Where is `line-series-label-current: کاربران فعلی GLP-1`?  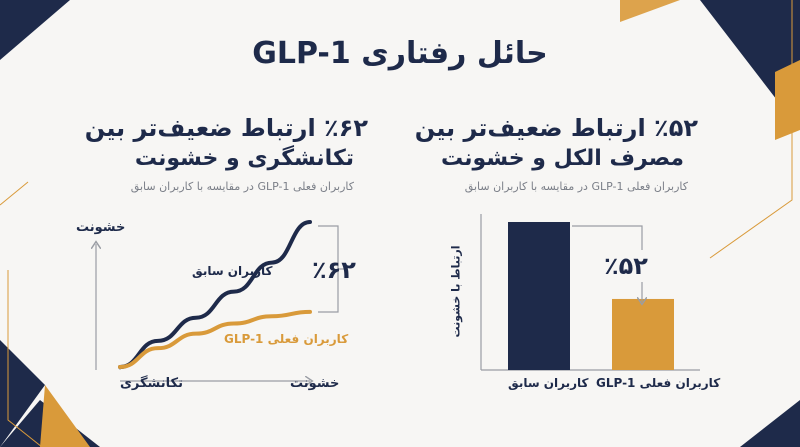
line-series-label-current: کاربران فعلی GLP-1 is located at coordinates (286, 339).